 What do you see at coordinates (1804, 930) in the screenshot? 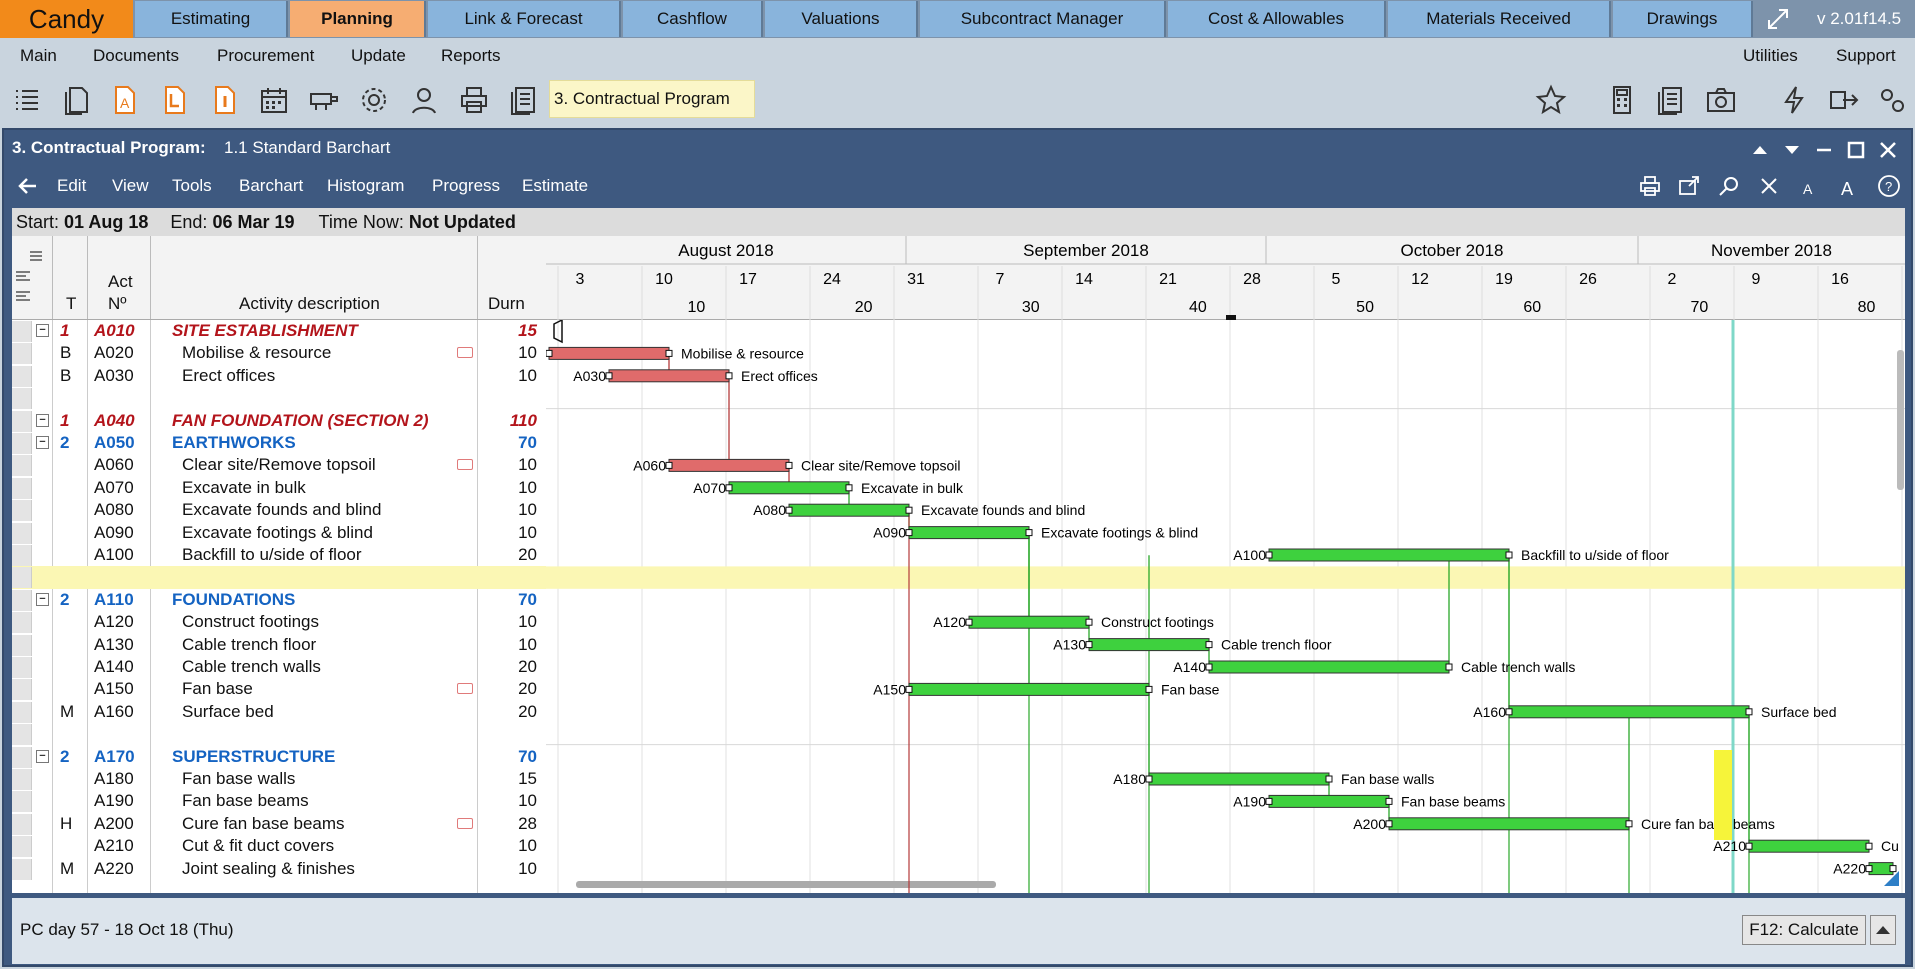
I see `calculate-button: F12: Calculate` at bounding box center [1804, 930].